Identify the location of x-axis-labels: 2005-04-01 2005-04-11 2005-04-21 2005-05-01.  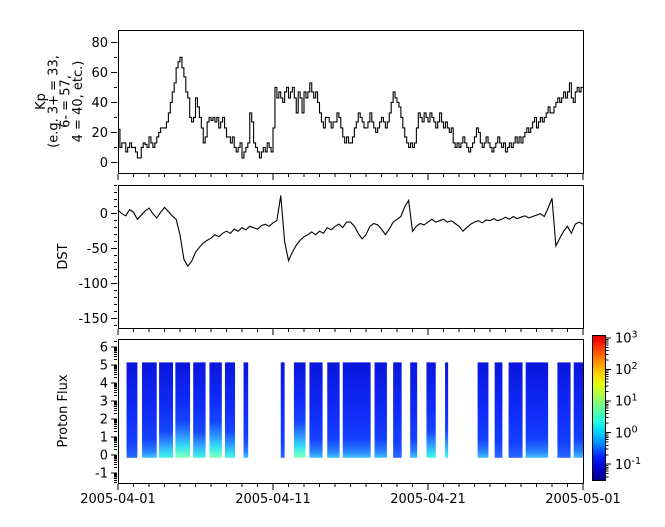
(350, 499).